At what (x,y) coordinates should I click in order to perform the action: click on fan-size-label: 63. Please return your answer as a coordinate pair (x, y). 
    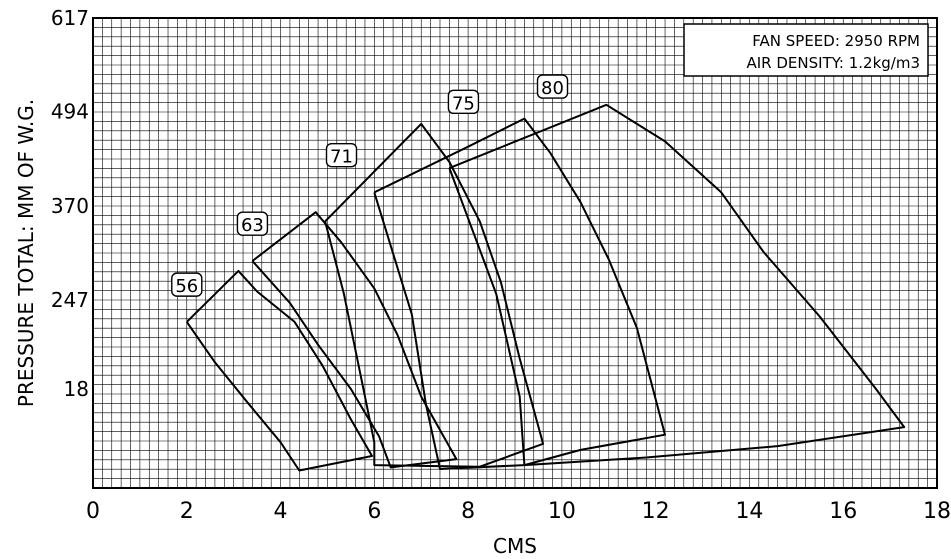
    Looking at the image, I should click on (252, 225).